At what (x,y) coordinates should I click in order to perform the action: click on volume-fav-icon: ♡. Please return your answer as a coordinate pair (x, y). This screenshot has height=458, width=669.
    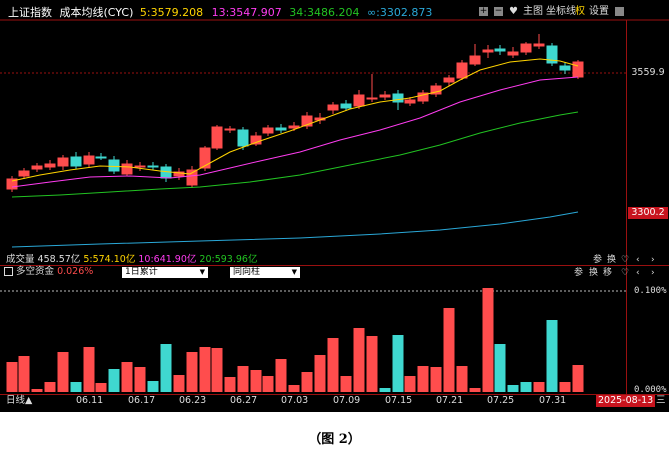
    Looking at the image, I should click on (625, 260).